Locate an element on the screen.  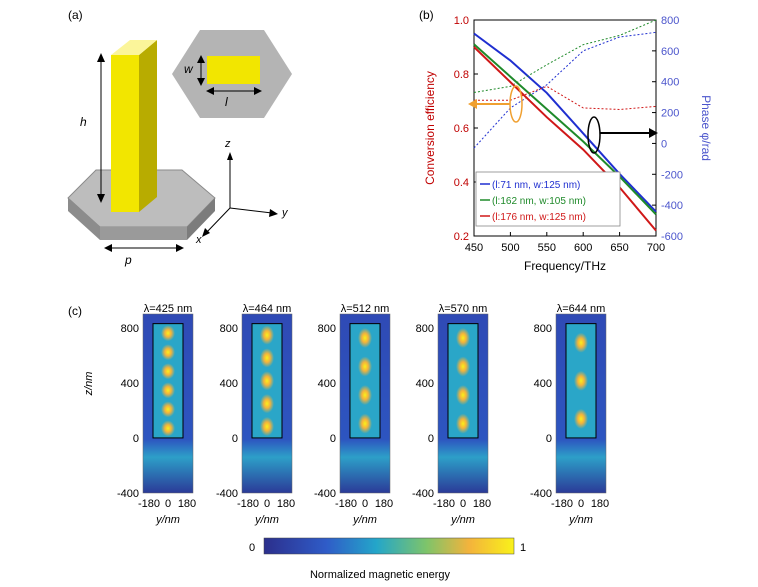
y-right-tick-label: 400 is located at coordinates (670, 83).